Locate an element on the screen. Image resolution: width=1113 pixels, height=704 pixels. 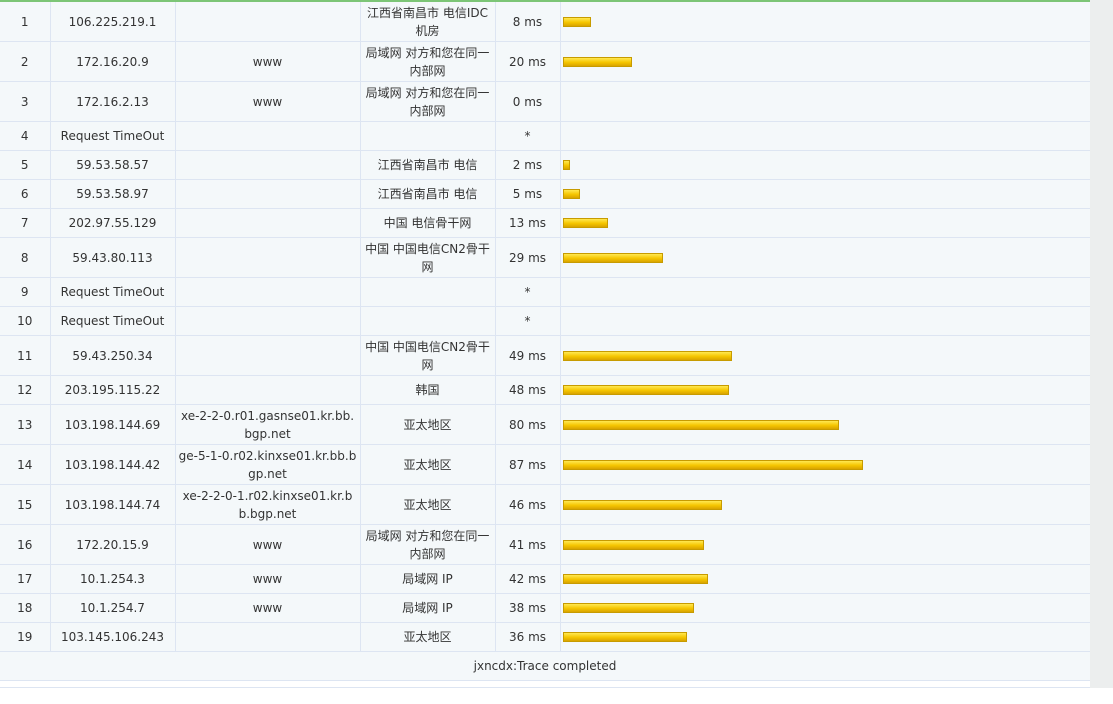
hostname-cell: xe-2-2-0.r01.gasnse01.kr.bb.bgp.net is located at coordinates (268, 424).